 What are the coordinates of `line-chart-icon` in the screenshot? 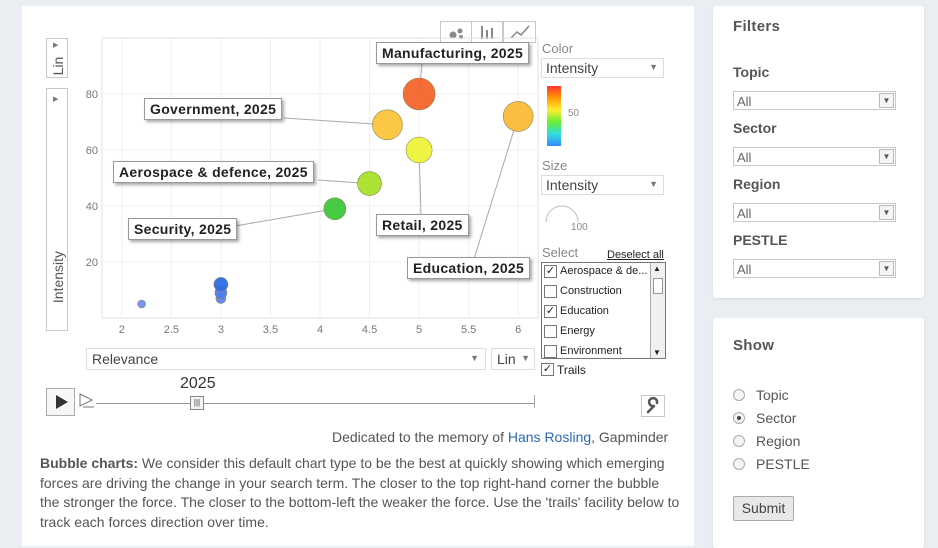 It's located at (520, 32).